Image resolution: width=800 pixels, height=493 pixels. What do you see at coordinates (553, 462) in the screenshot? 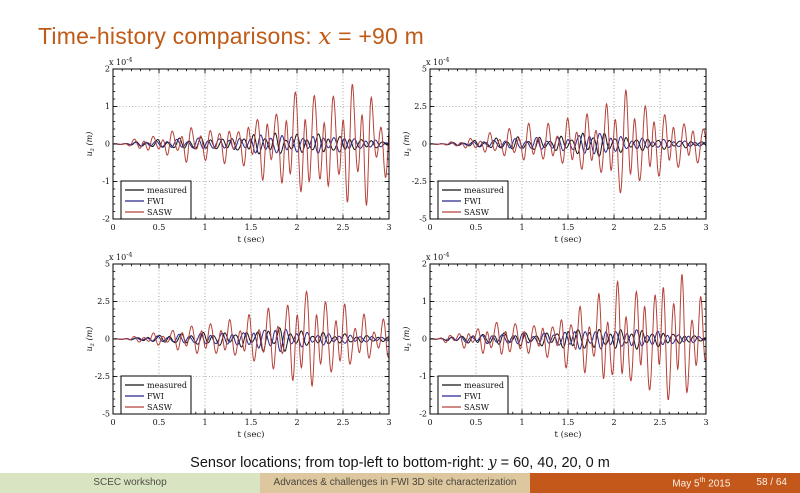
I see `caption-math-rest: = 60, 40, 20, 0 m` at bounding box center [553, 462].